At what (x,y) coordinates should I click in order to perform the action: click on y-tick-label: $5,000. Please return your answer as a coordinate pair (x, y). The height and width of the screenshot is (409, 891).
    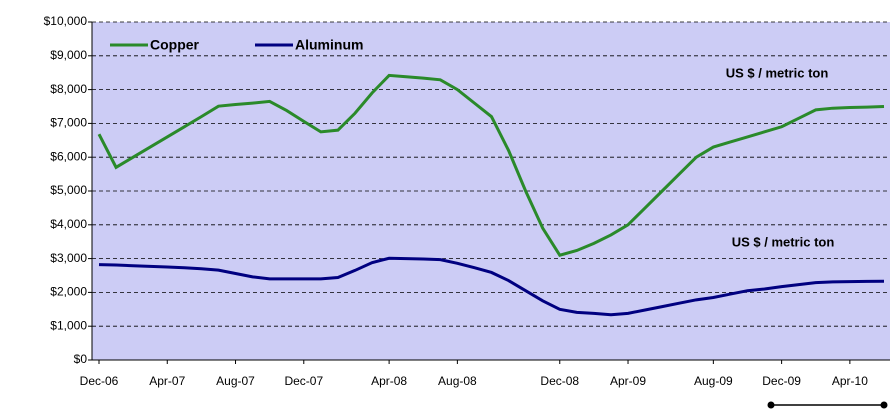
    Looking at the image, I should click on (68, 190).